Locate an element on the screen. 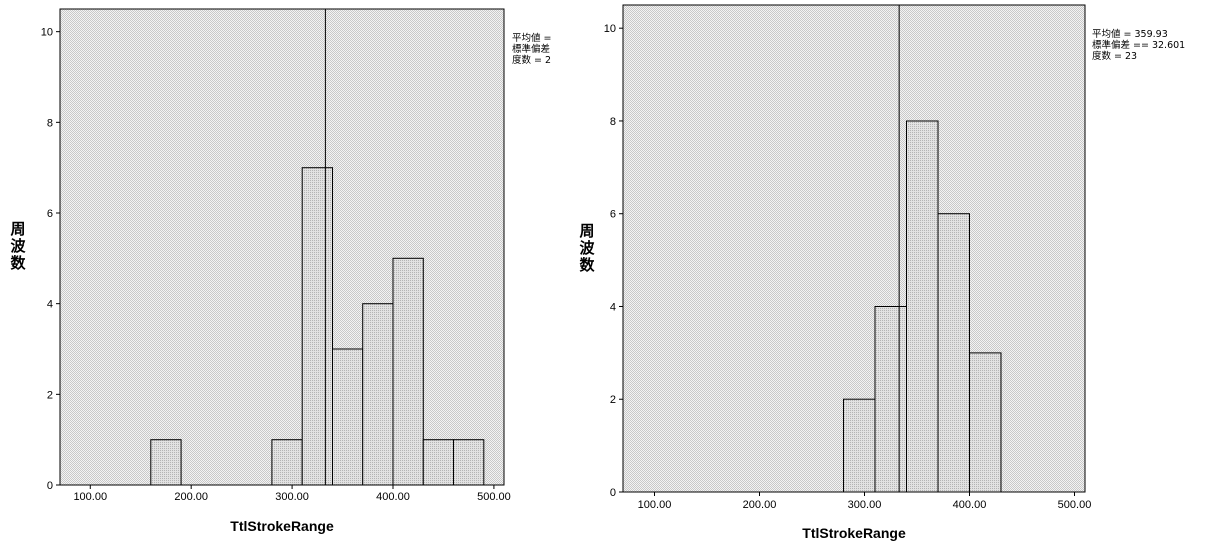  x-axis-2: 100.00 200.00 300.00 400.00 500.00 is located at coordinates (865, 501).